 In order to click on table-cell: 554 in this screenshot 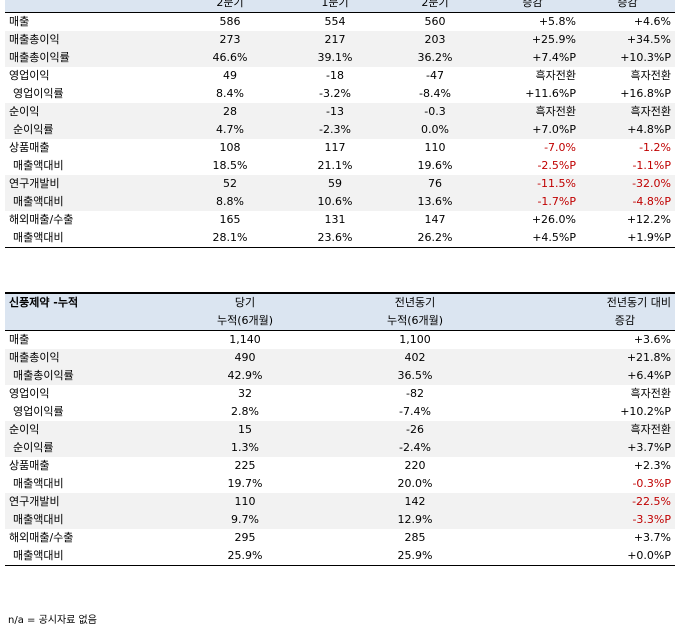, I will do `click(335, 21)`.